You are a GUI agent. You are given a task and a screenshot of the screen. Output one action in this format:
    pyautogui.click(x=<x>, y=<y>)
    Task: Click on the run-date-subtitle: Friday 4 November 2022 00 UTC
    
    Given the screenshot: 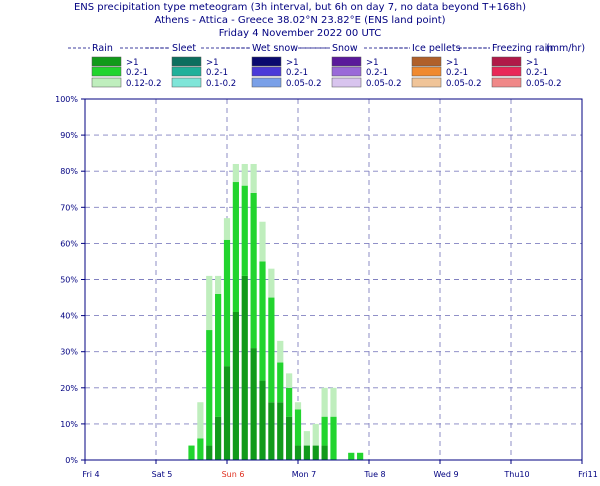 What is the action you would take?
    pyautogui.click(x=300, y=33)
    